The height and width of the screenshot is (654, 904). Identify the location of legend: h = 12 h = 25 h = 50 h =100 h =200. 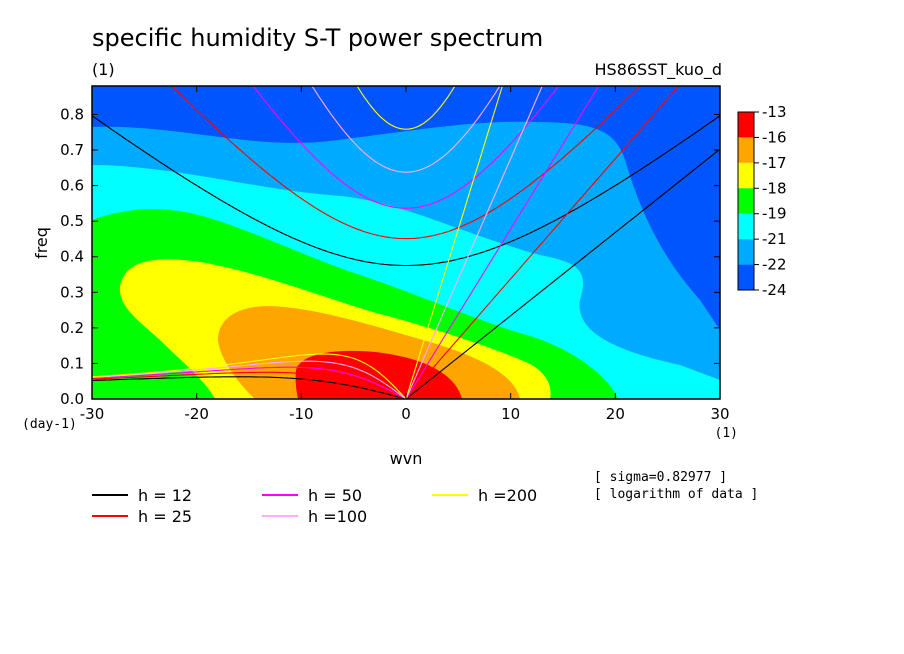
(314, 506).